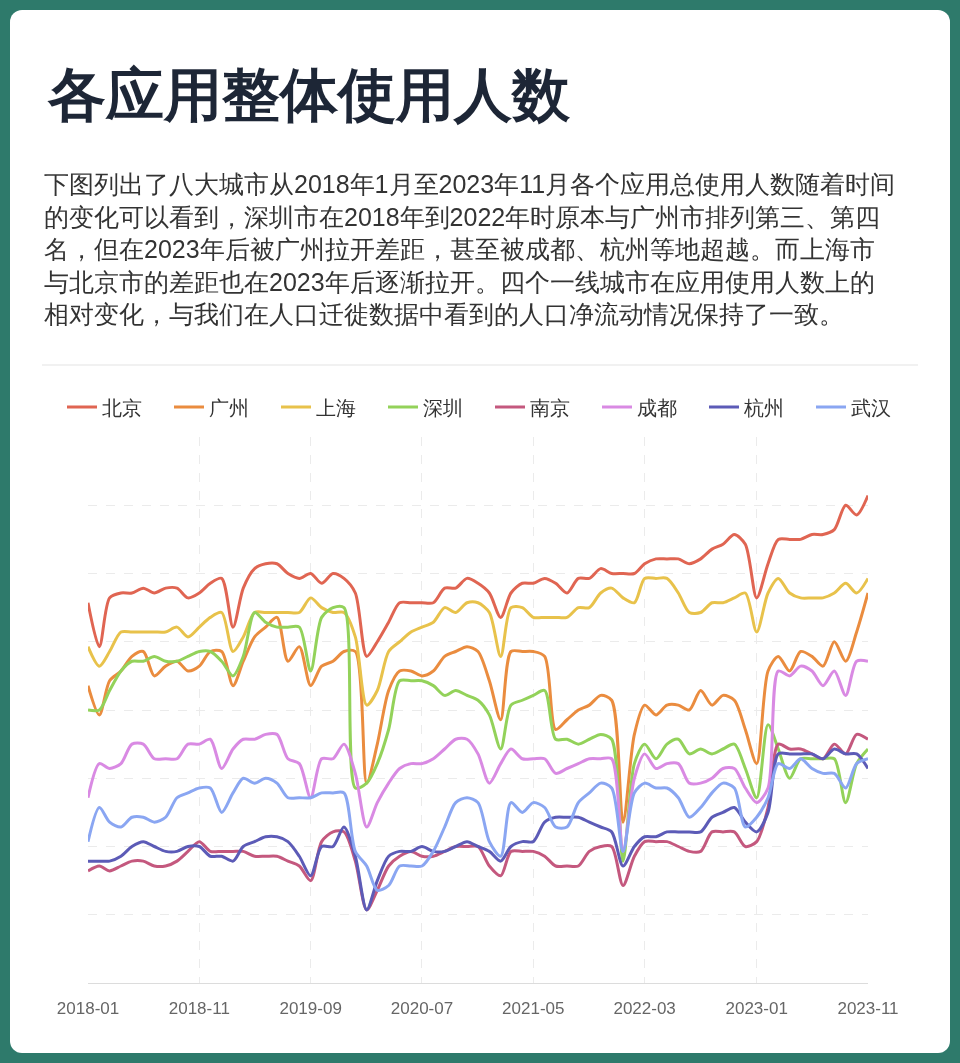  What do you see at coordinates (550, 407) in the screenshot?
I see `legend-label: 南京` at bounding box center [550, 407].